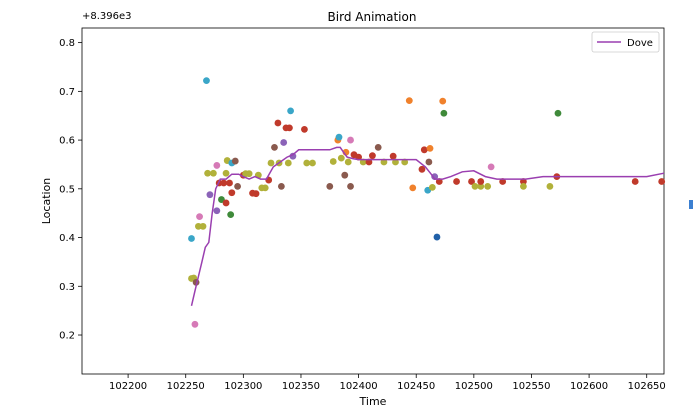 The height and width of the screenshot is (410, 694). Describe the element at coordinates (186, 386) in the screenshot. I see `x-tick-label: 102250` at that location.